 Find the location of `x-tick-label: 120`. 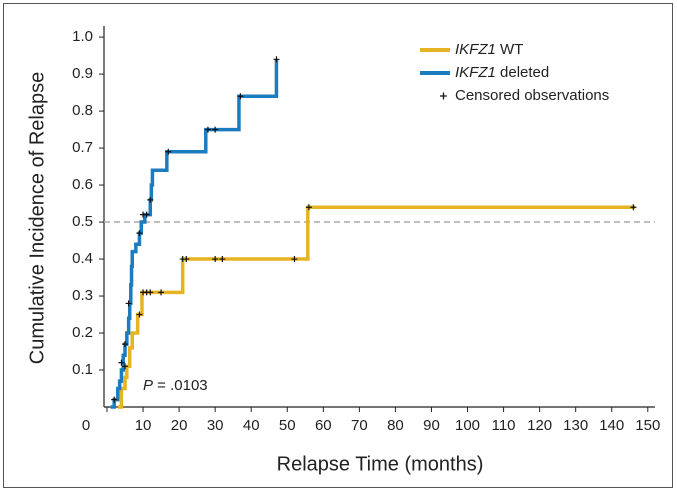

x-tick-label: 120 is located at coordinates (539, 425).